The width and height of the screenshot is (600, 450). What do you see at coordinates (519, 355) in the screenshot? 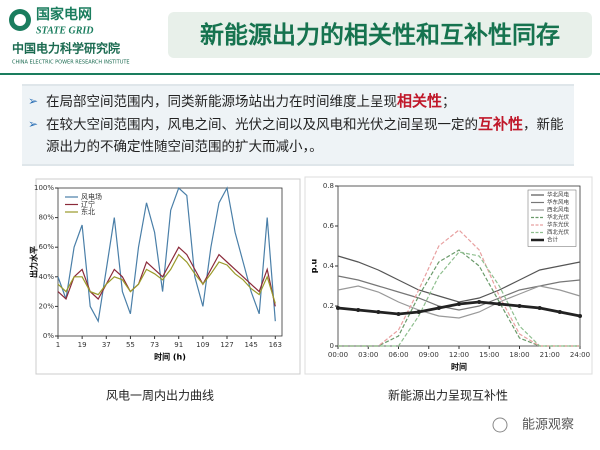
I see `x-tick-label: 18:00` at bounding box center [519, 355].